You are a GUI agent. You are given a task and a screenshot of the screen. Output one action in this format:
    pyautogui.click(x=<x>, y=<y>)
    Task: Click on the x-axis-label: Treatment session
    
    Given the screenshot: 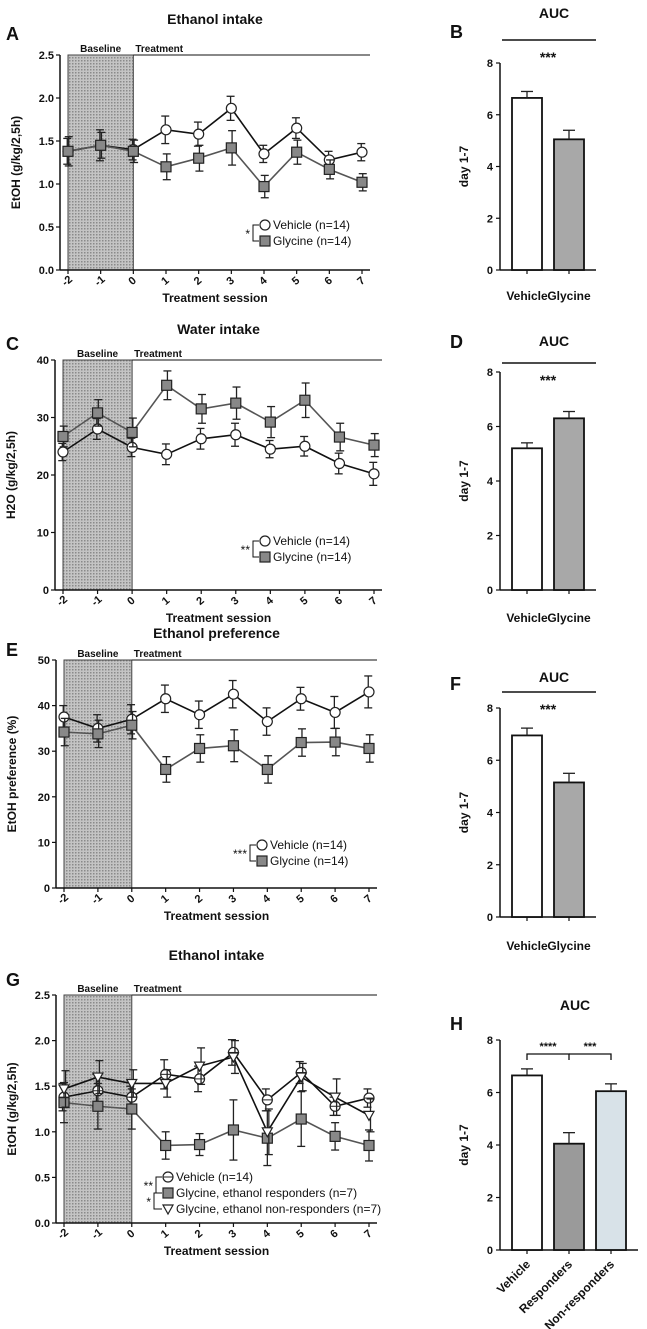 What is the action you would take?
    pyautogui.click(x=216, y=916)
    